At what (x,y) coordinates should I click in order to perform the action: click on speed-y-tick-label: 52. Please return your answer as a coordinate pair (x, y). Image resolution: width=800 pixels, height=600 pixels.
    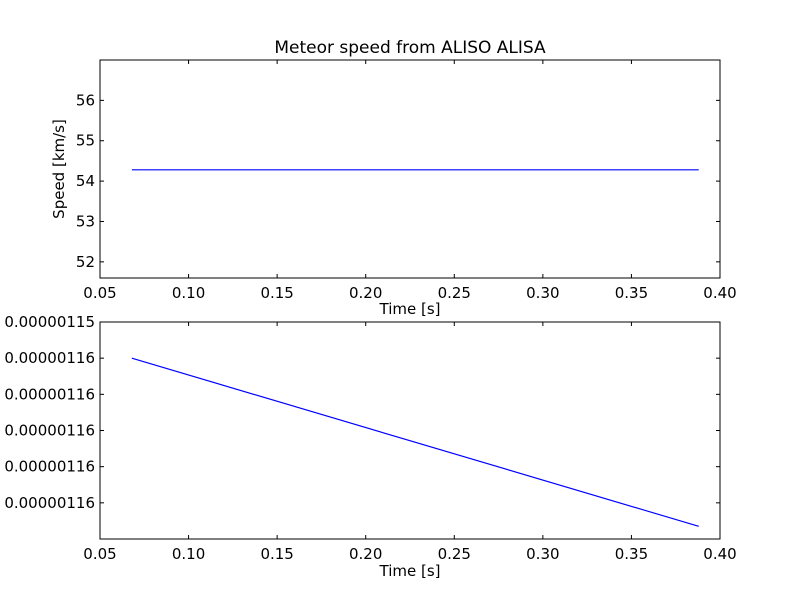
    Looking at the image, I should click on (85, 262).